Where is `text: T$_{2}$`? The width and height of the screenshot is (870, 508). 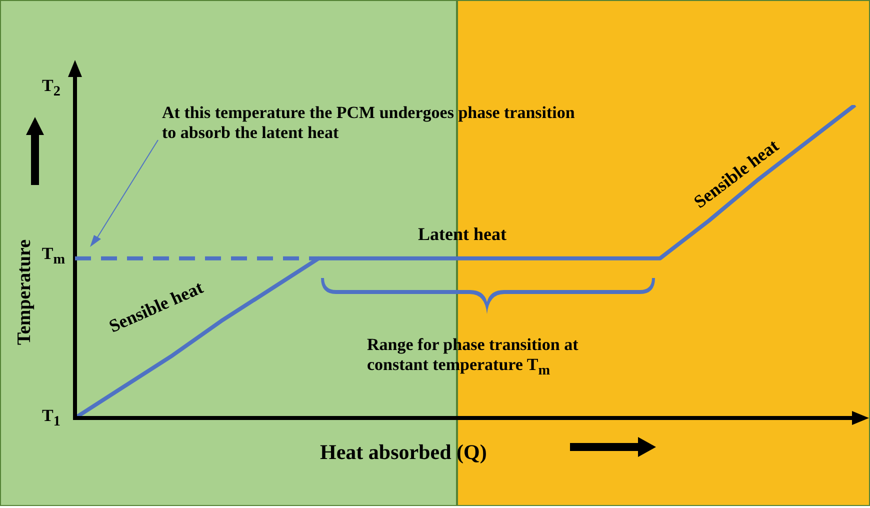
text: T$_{2}$ is located at coordinates (51, 88).